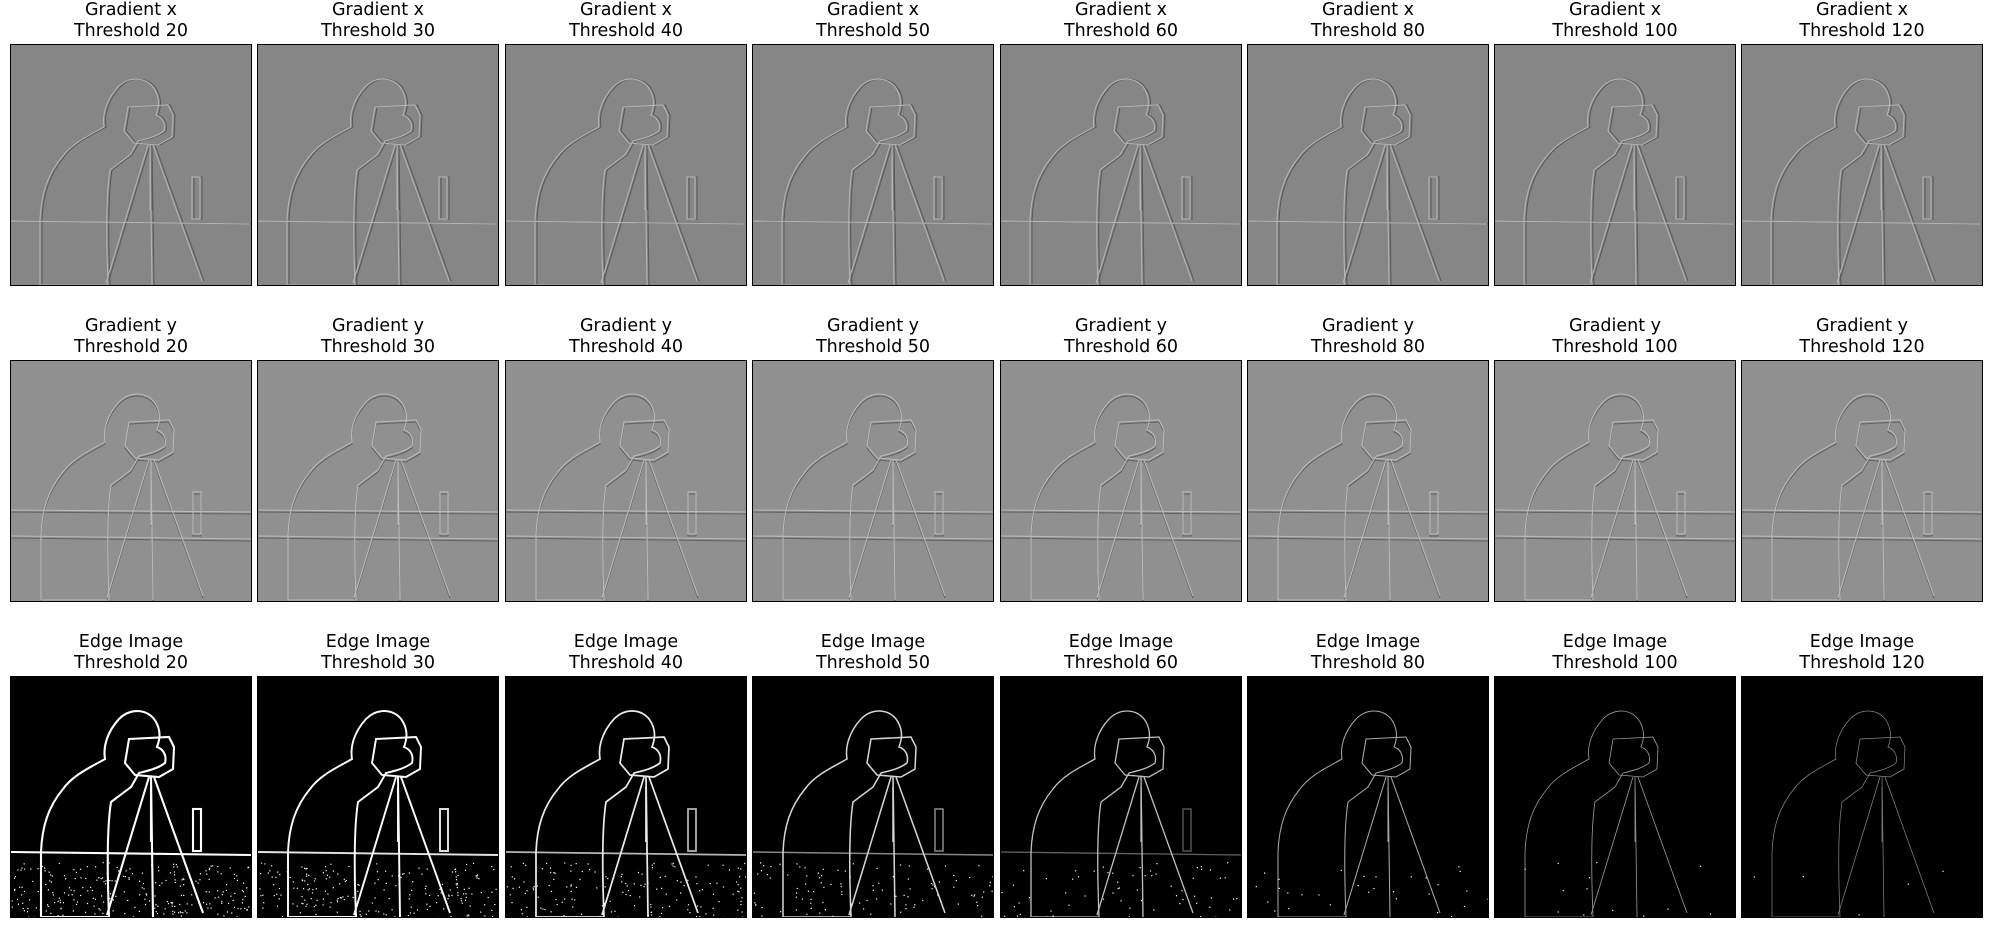 This screenshot has width=1992, height=936. Describe the element at coordinates (1615, 31) in the screenshot. I see `panel-title-threshold: Threshold 100` at that location.